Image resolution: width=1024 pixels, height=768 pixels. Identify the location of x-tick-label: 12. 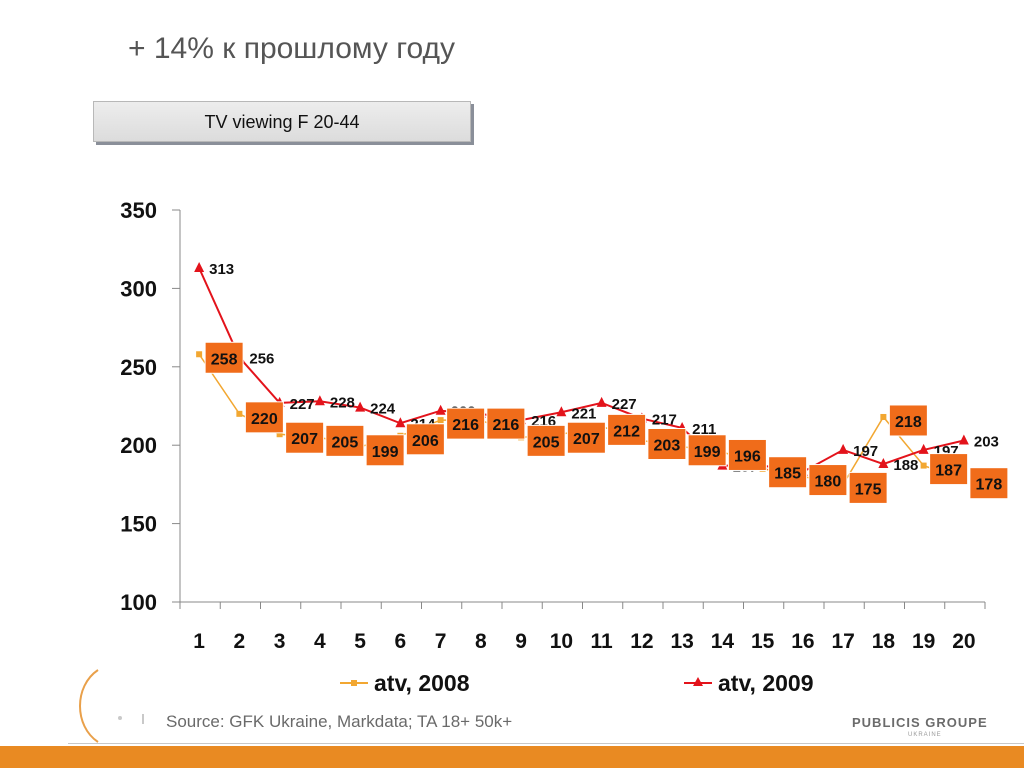
(641, 641).